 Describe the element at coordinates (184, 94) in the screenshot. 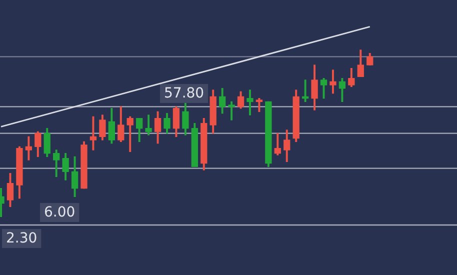

I see `annotation: 57.80` at that location.